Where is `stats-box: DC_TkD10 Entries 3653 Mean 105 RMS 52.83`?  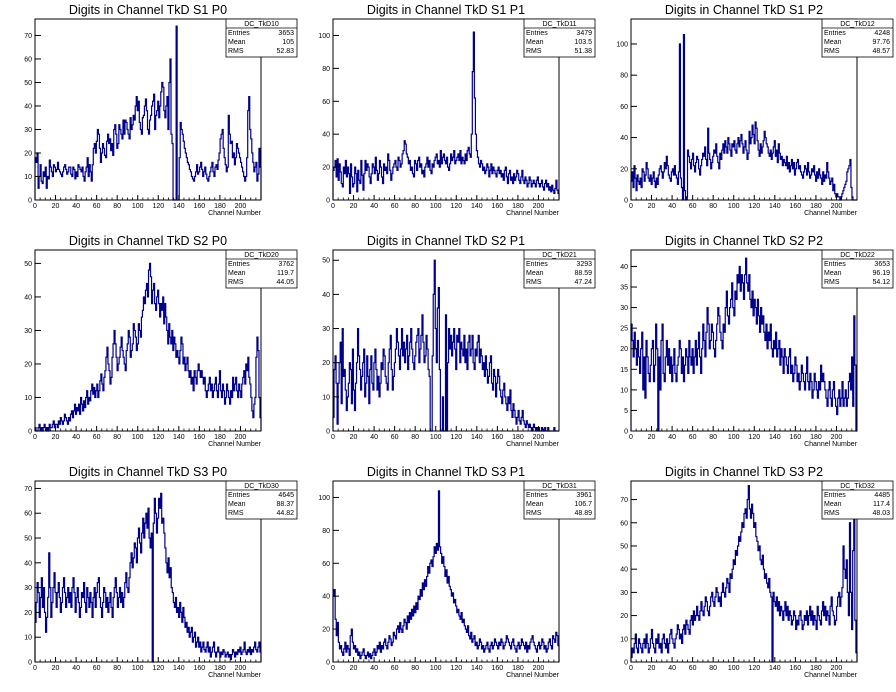 stats-box: DC_TkD10 Entries 3653 Mean 105 RMS 52.83 is located at coordinates (261, 38).